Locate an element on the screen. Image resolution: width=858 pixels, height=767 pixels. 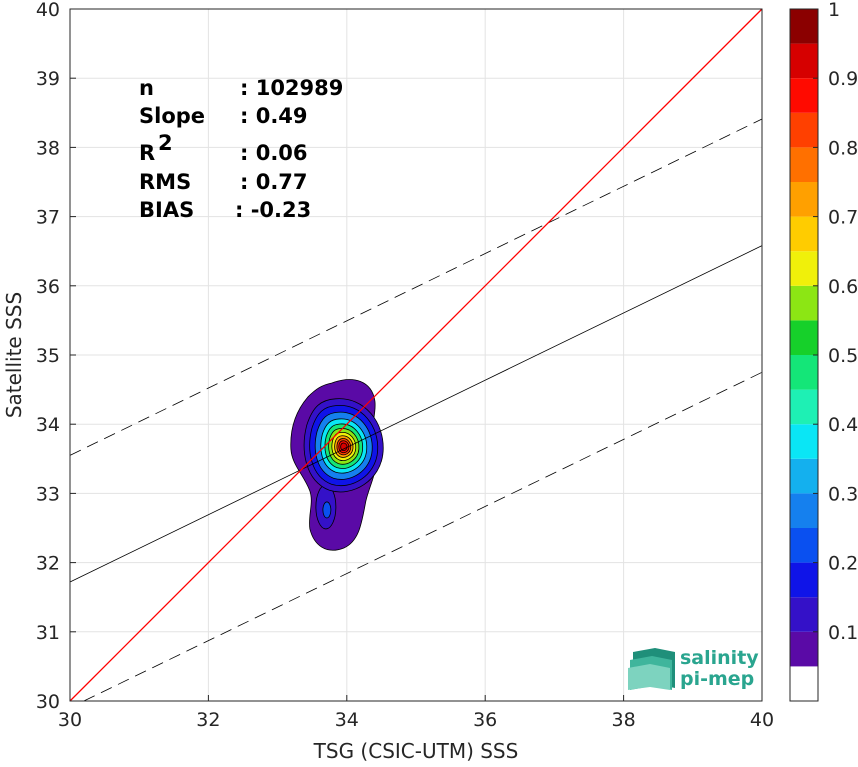
x-tick-label: 32 is located at coordinates (208, 720).